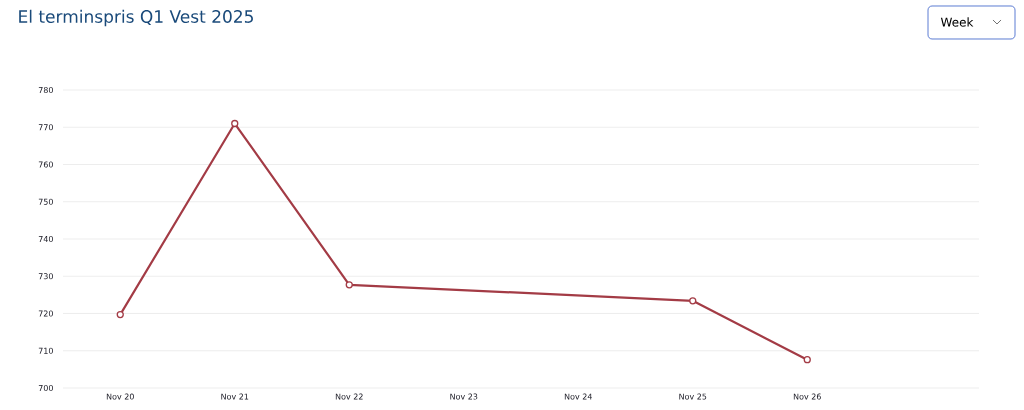 The height and width of the screenshot is (410, 1024). What do you see at coordinates (957, 22) in the screenshot?
I see `text: Week` at bounding box center [957, 22].